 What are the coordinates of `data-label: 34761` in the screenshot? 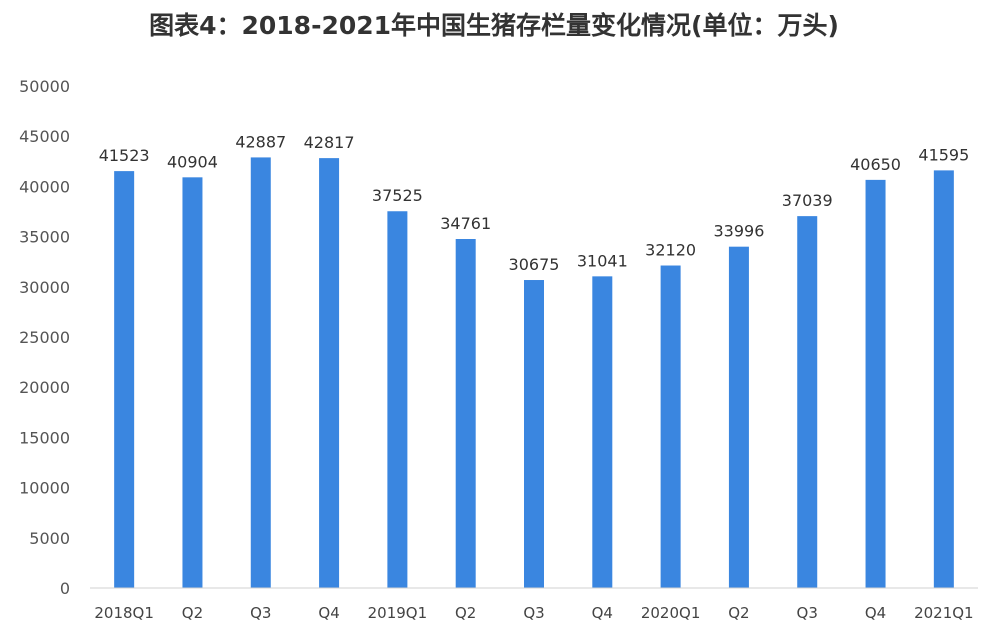 It's located at (465, 223).